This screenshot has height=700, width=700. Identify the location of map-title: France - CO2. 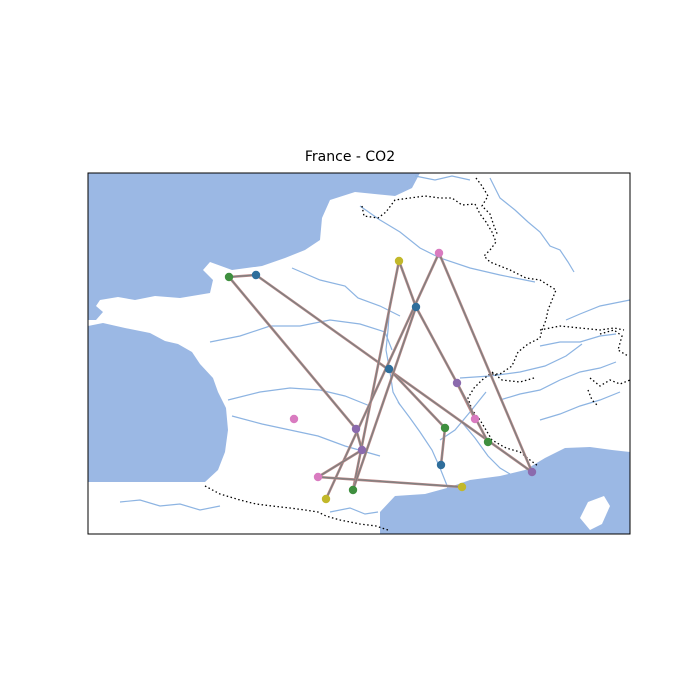
(350, 157).